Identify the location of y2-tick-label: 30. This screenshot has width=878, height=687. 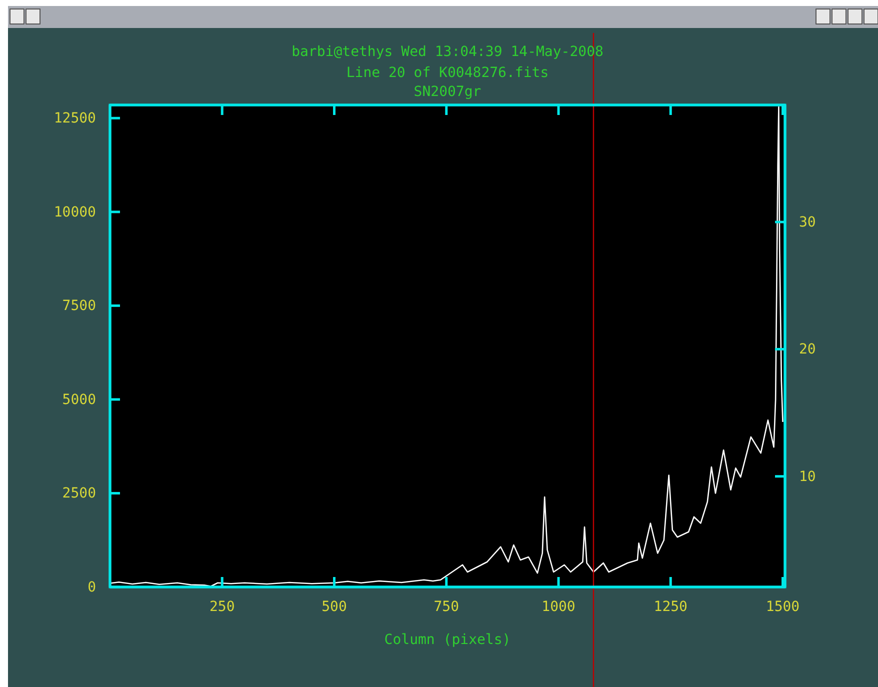
(807, 222).